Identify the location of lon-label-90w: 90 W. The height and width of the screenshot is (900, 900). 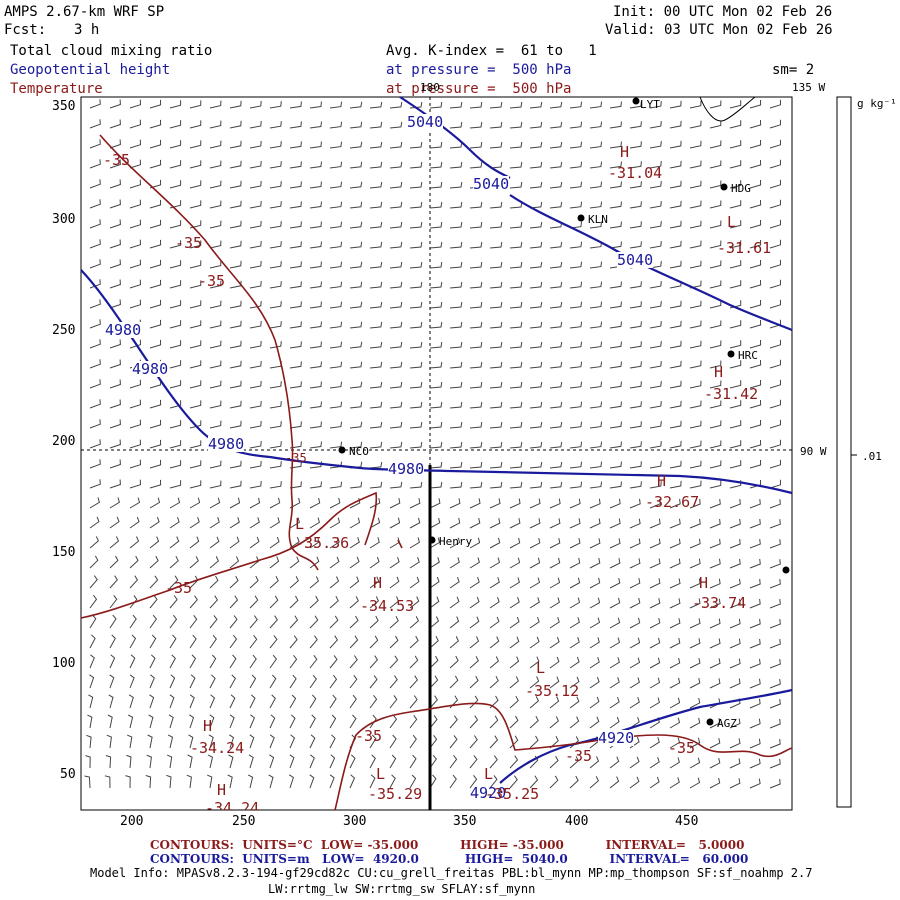
(813, 451).